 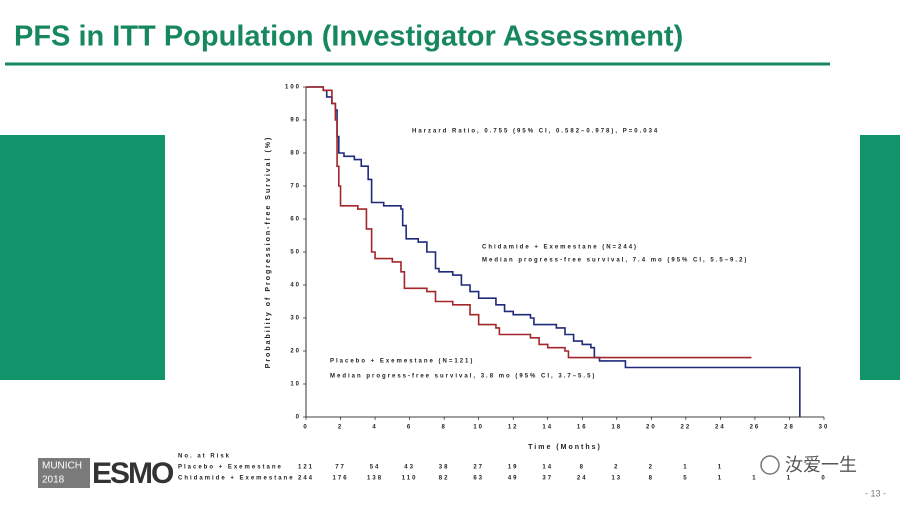 What do you see at coordinates (443, 428) in the screenshot?
I see `x-tick-label: 8` at bounding box center [443, 428].